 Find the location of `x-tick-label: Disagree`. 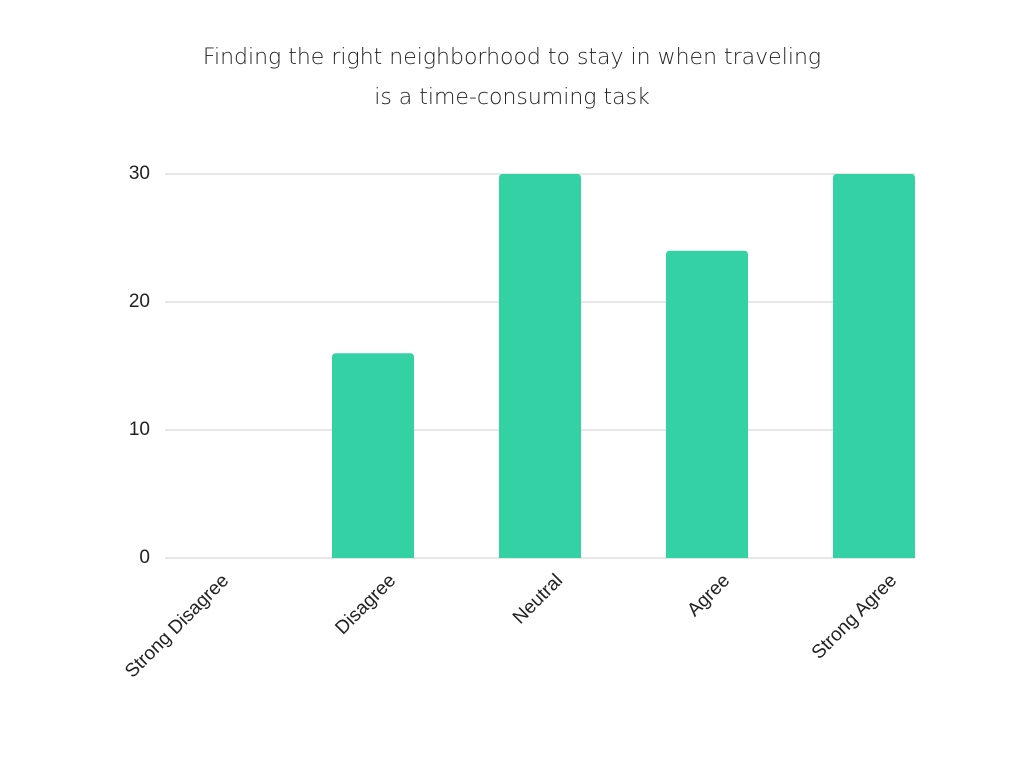

x-tick-label: Disagree is located at coordinates (365, 604).